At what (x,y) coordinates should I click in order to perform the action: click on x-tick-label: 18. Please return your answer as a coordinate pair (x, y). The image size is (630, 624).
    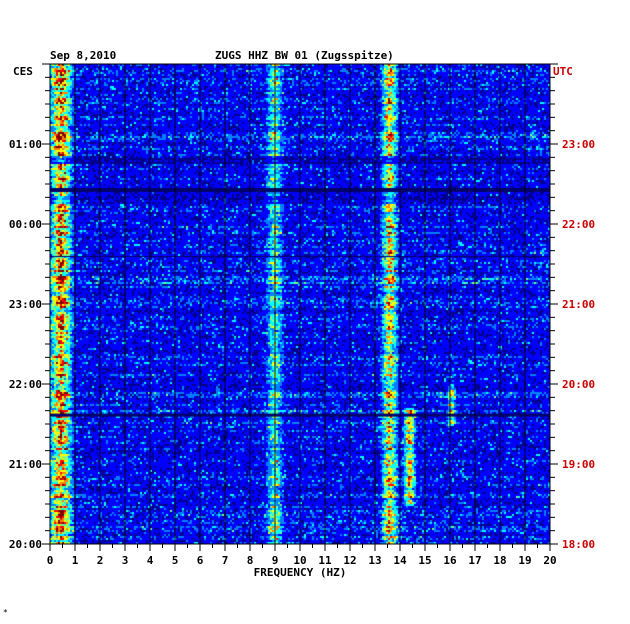
    Looking at the image, I should click on (499, 560).